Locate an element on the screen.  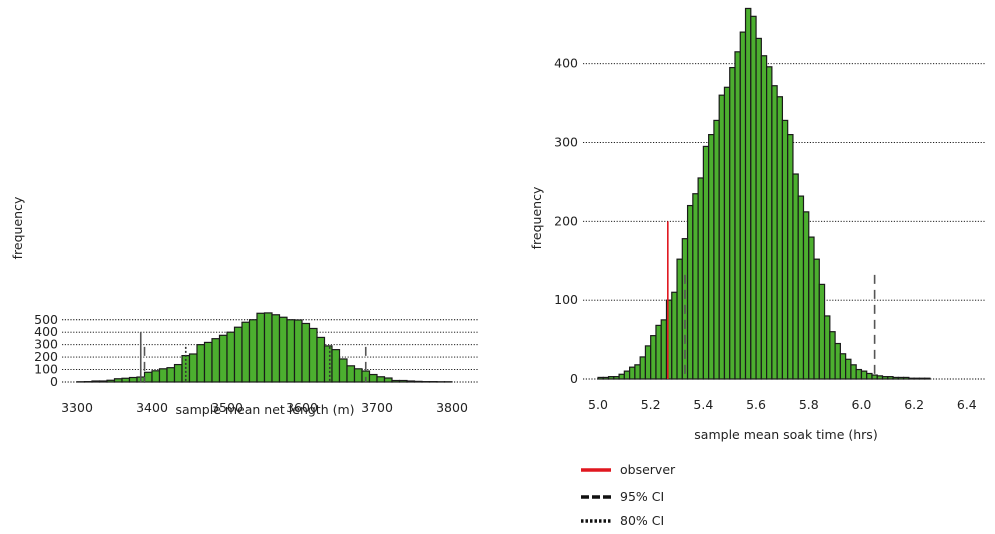
x-tick-label: 3600 is located at coordinates (302, 407).